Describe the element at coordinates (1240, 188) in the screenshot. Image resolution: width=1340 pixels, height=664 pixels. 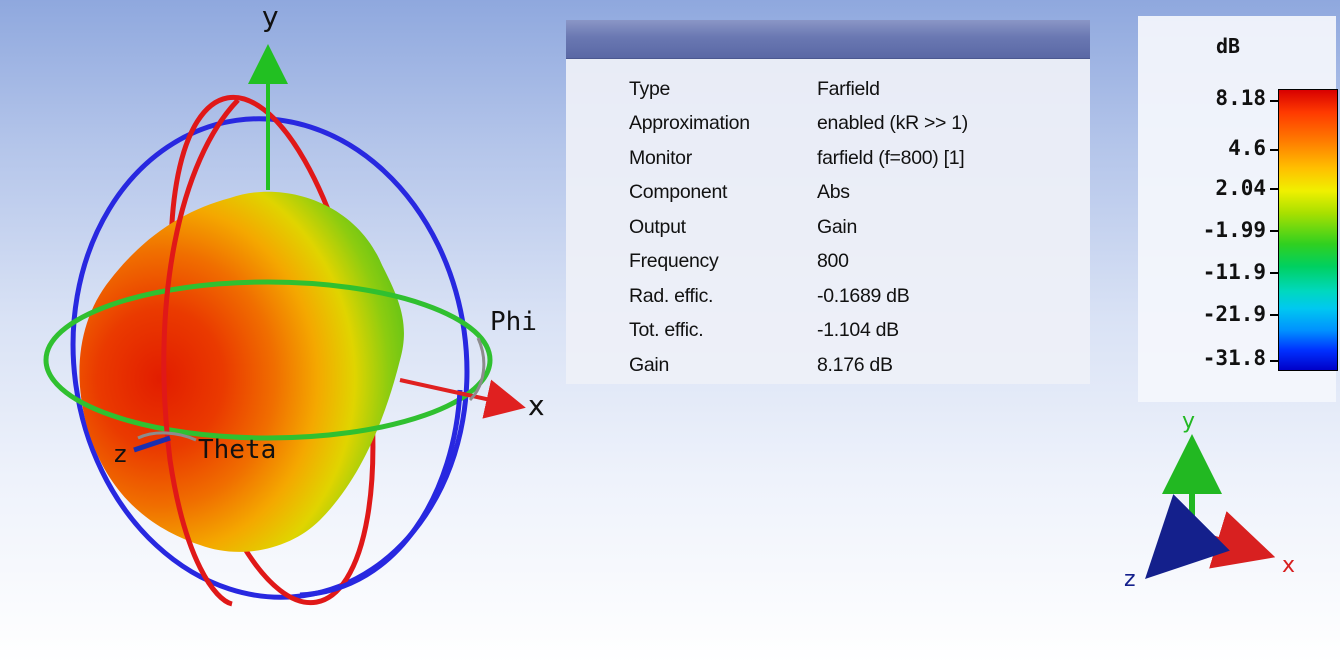
I see `legend-label: 2.04` at that location.